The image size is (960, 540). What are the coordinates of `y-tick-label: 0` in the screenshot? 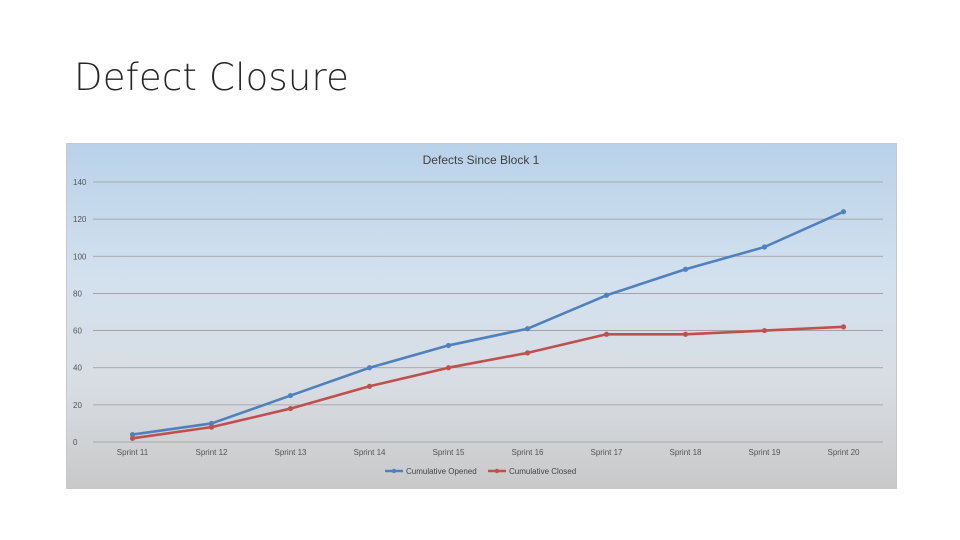 It's located at (75, 442).